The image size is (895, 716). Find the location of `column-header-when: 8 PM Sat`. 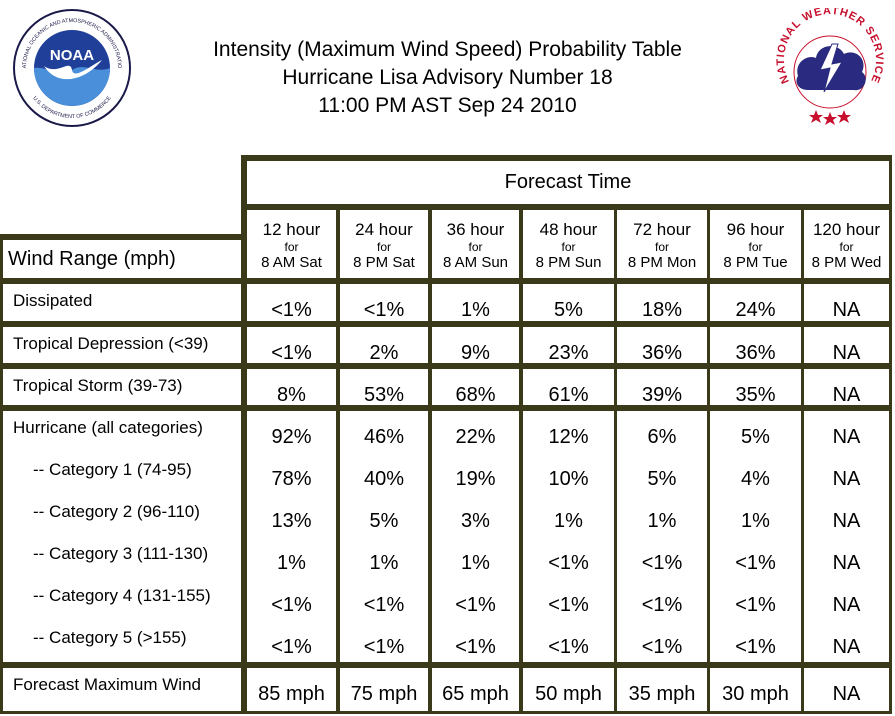

column-header-when: 8 PM Sat is located at coordinates (384, 262).